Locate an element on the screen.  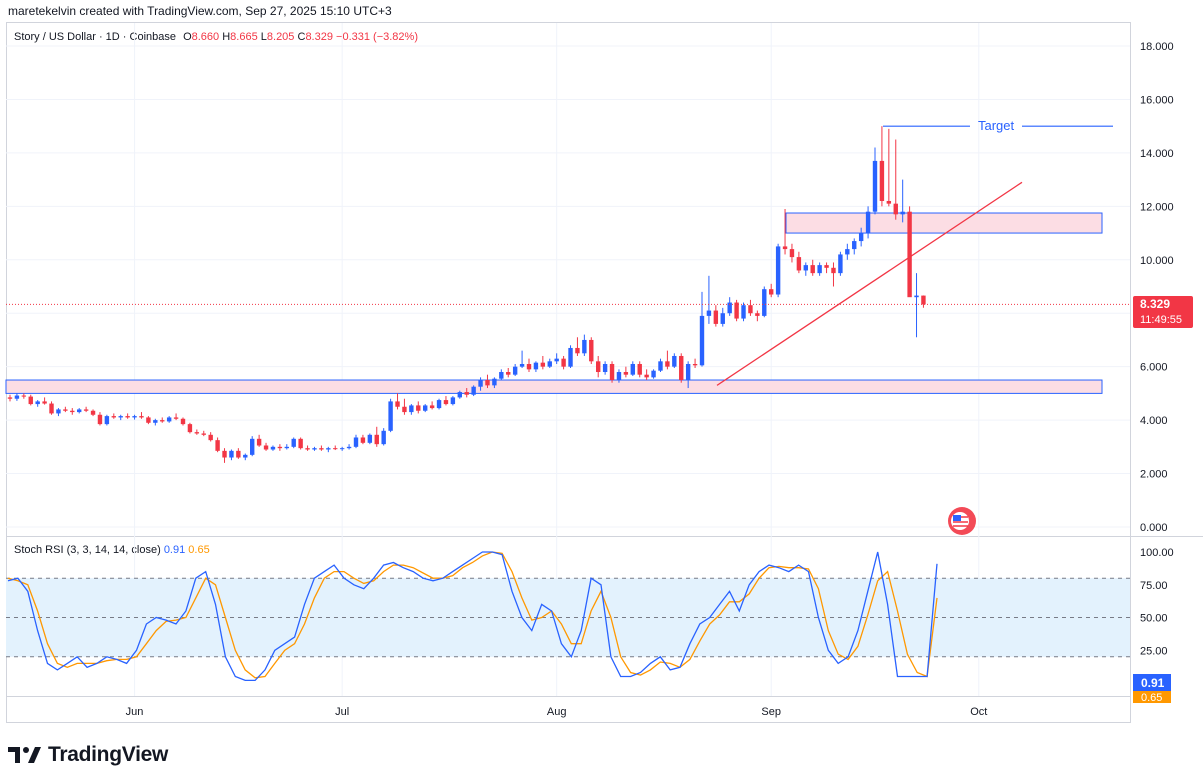
symbol-name: Story / US Dollar · 1D · Coinbase is located at coordinates (95, 37).